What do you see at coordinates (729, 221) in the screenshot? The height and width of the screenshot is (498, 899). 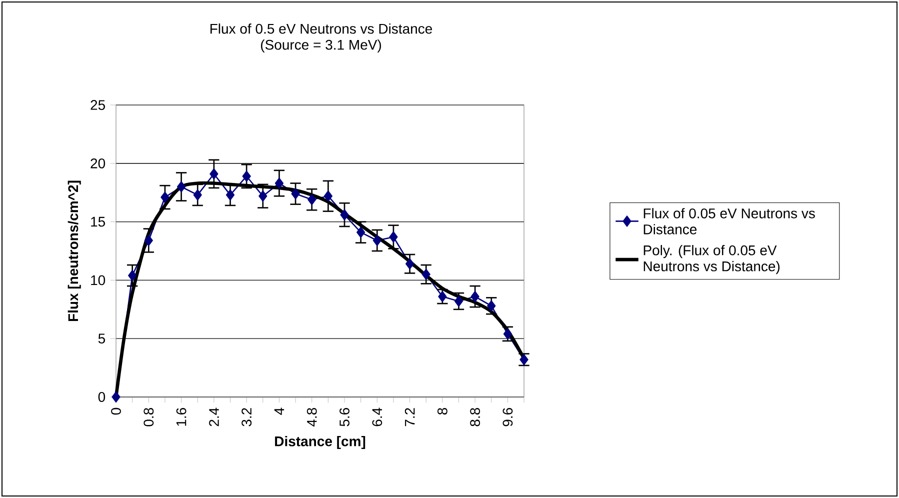 I see `legend-label: Flux of 0.05 eV Neutrons vs Distance` at bounding box center [729, 221].